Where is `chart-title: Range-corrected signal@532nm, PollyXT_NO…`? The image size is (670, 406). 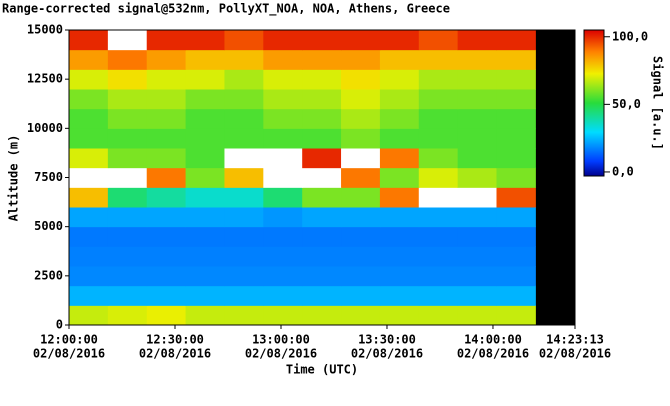 chart-title: Range-corrected signal@532nm, PollyXT_NO… is located at coordinates (226, 9).